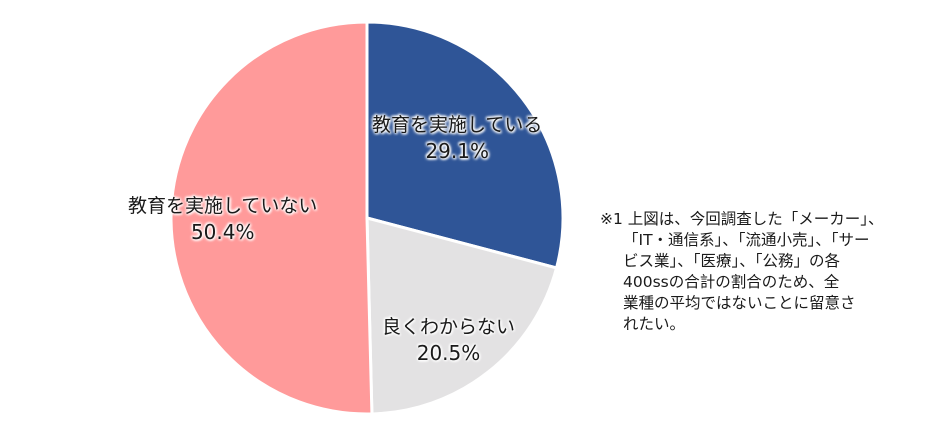 The height and width of the screenshot is (438, 940). Describe the element at coordinates (222, 219) in the screenshot. I see `label-not-implemented: 教育を実施していない 50.4%` at that location.